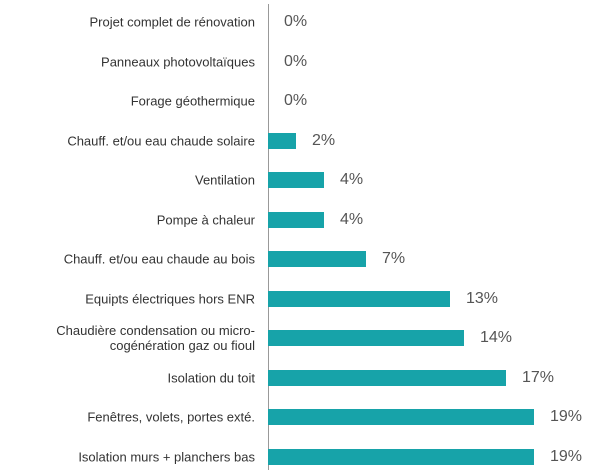 The width and height of the screenshot is (591, 470). What do you see at coordinates (161, 140) in the screenshot?
I see `category-label: Chauff. et/ou eau chaude solaire` at bounding box center [161, 140].